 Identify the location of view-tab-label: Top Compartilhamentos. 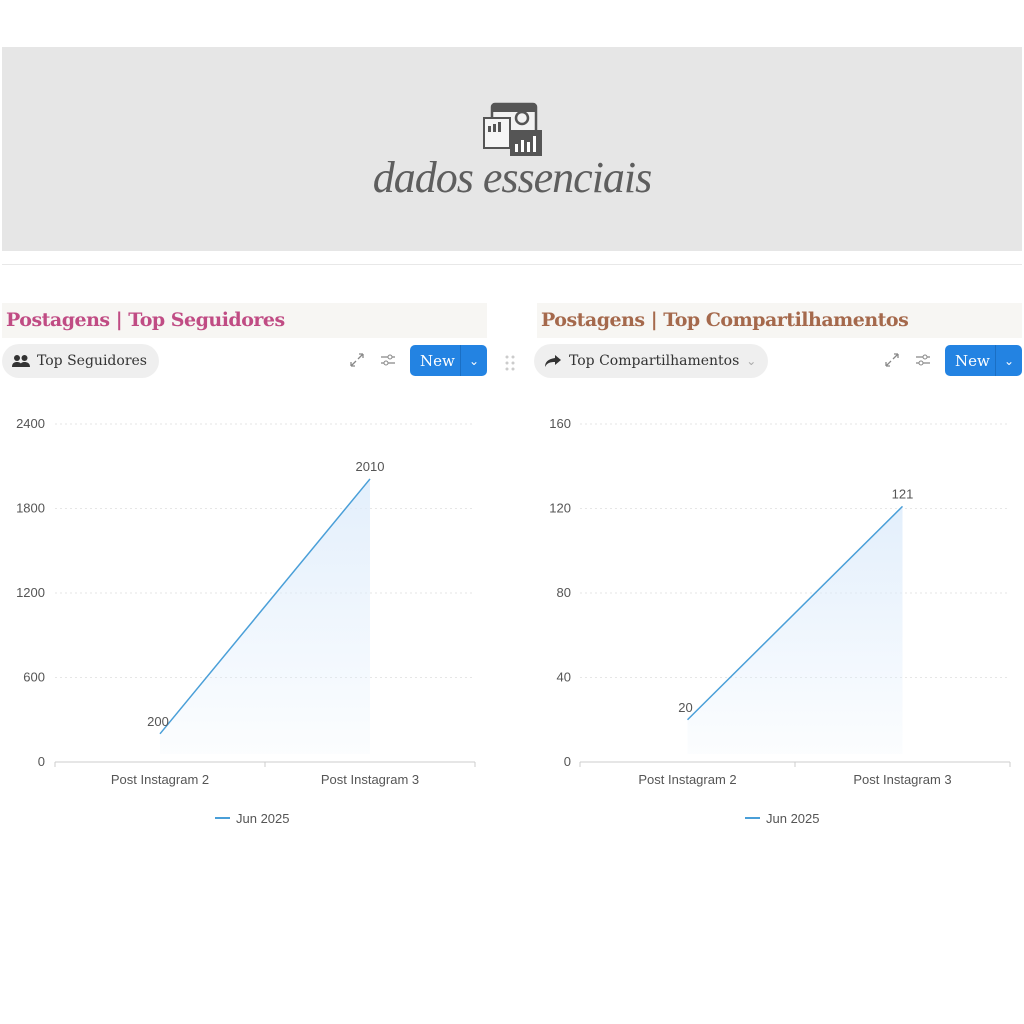
(654, 361).